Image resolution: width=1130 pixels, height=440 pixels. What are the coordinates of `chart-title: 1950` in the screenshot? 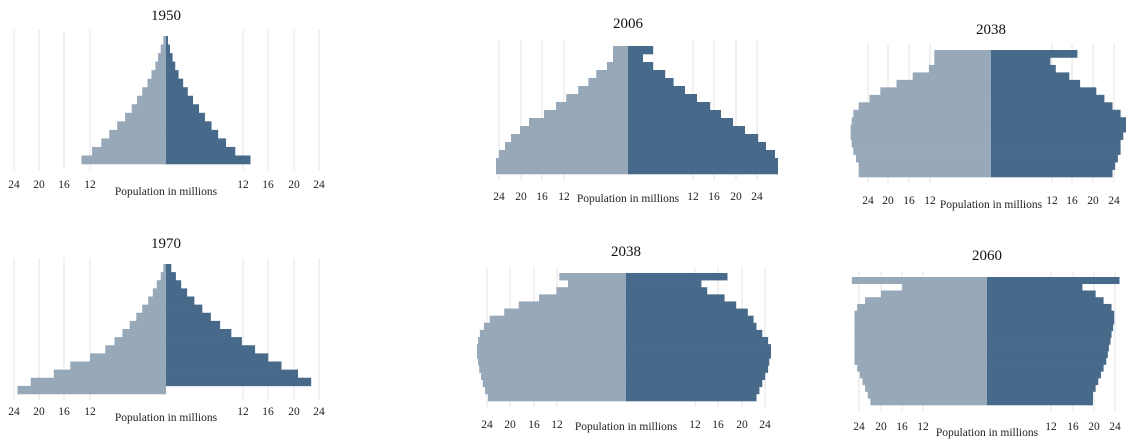 It's located at (166, 16).